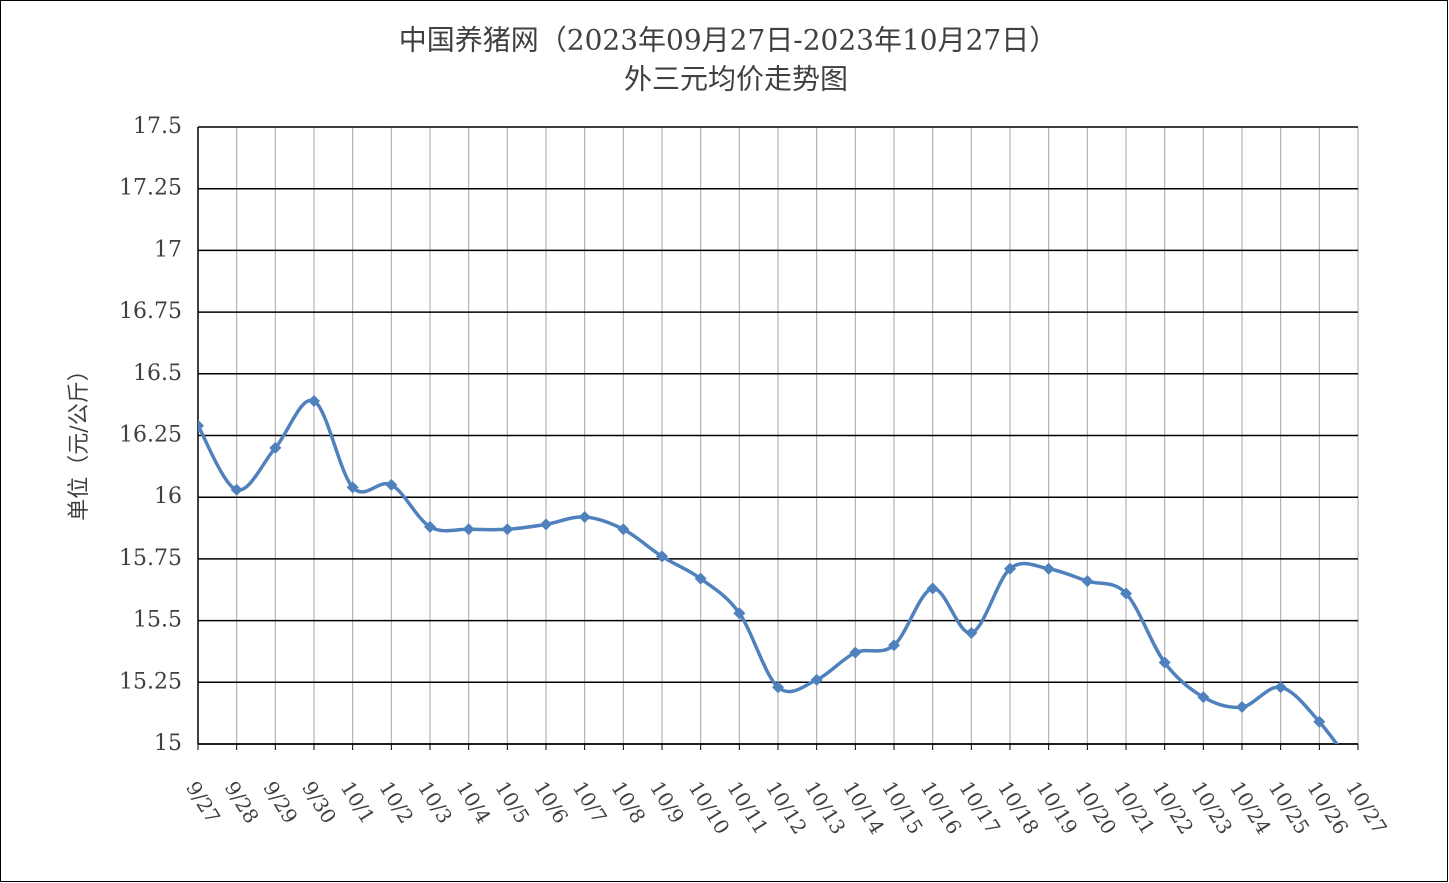  What do you see at coordinates (150, 311) in the screenshot?
I see `y-tick-label: 16.75` at bounding box center [150, 311].